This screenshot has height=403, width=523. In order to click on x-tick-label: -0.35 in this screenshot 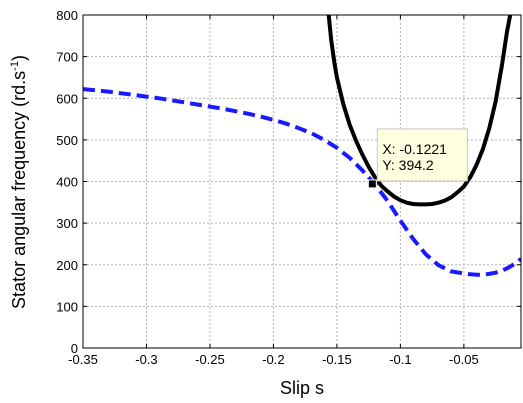, I will do `click(83, 359)`.